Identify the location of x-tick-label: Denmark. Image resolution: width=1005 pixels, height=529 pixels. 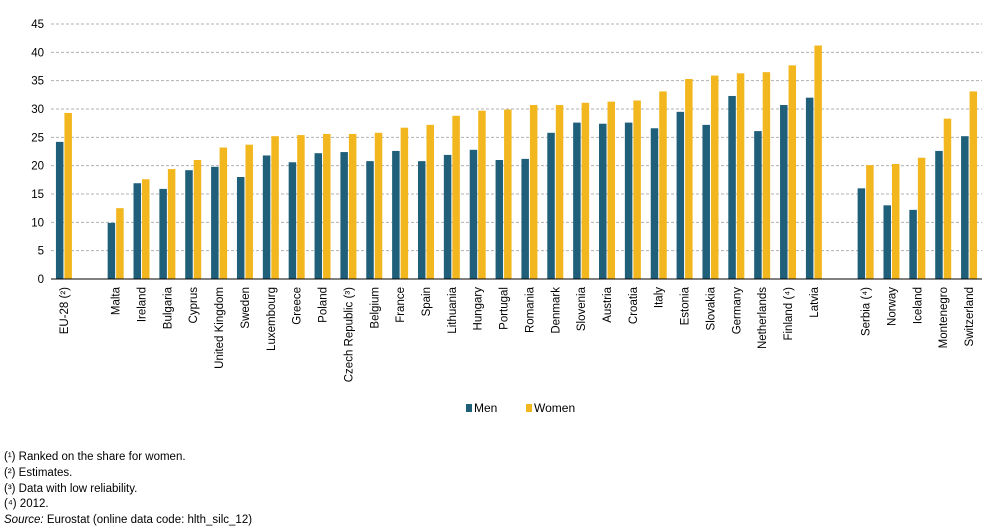
(556, 310).